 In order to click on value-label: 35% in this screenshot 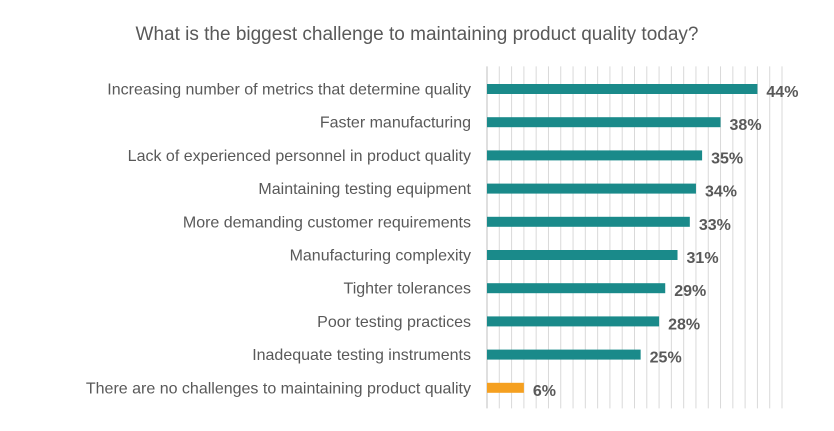, I will do `click(727, 158)`.